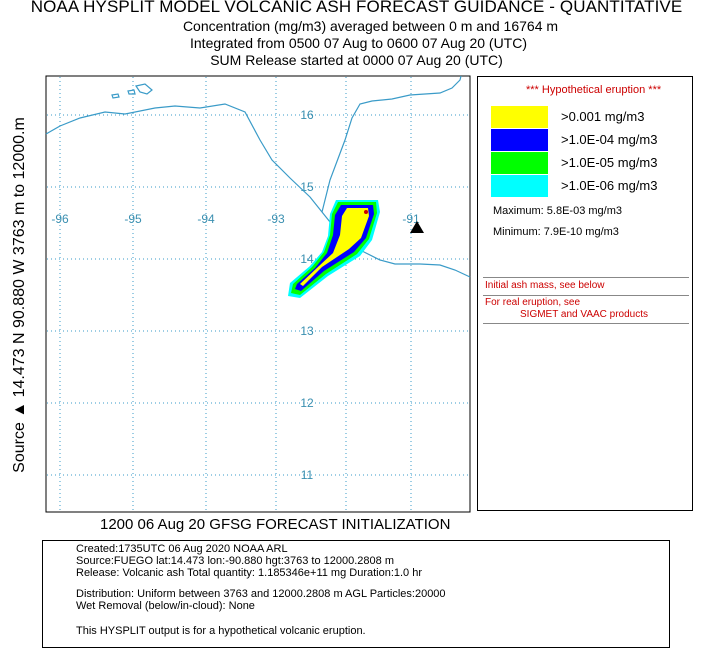  Describe the element at coordinates (182, 549) in the screenshot. I see `created-line: Created:1735UTC 06 Aug 2020 NOAA ARL` at that location.